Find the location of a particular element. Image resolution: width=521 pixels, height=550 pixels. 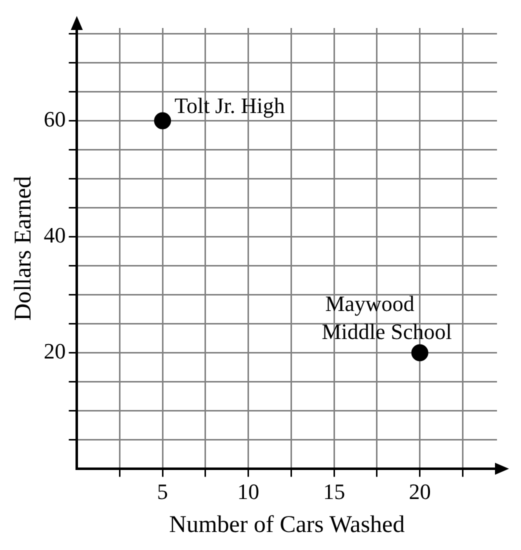

x-axis-title: Number of Cars Washed is located at coordinates (287, 525).